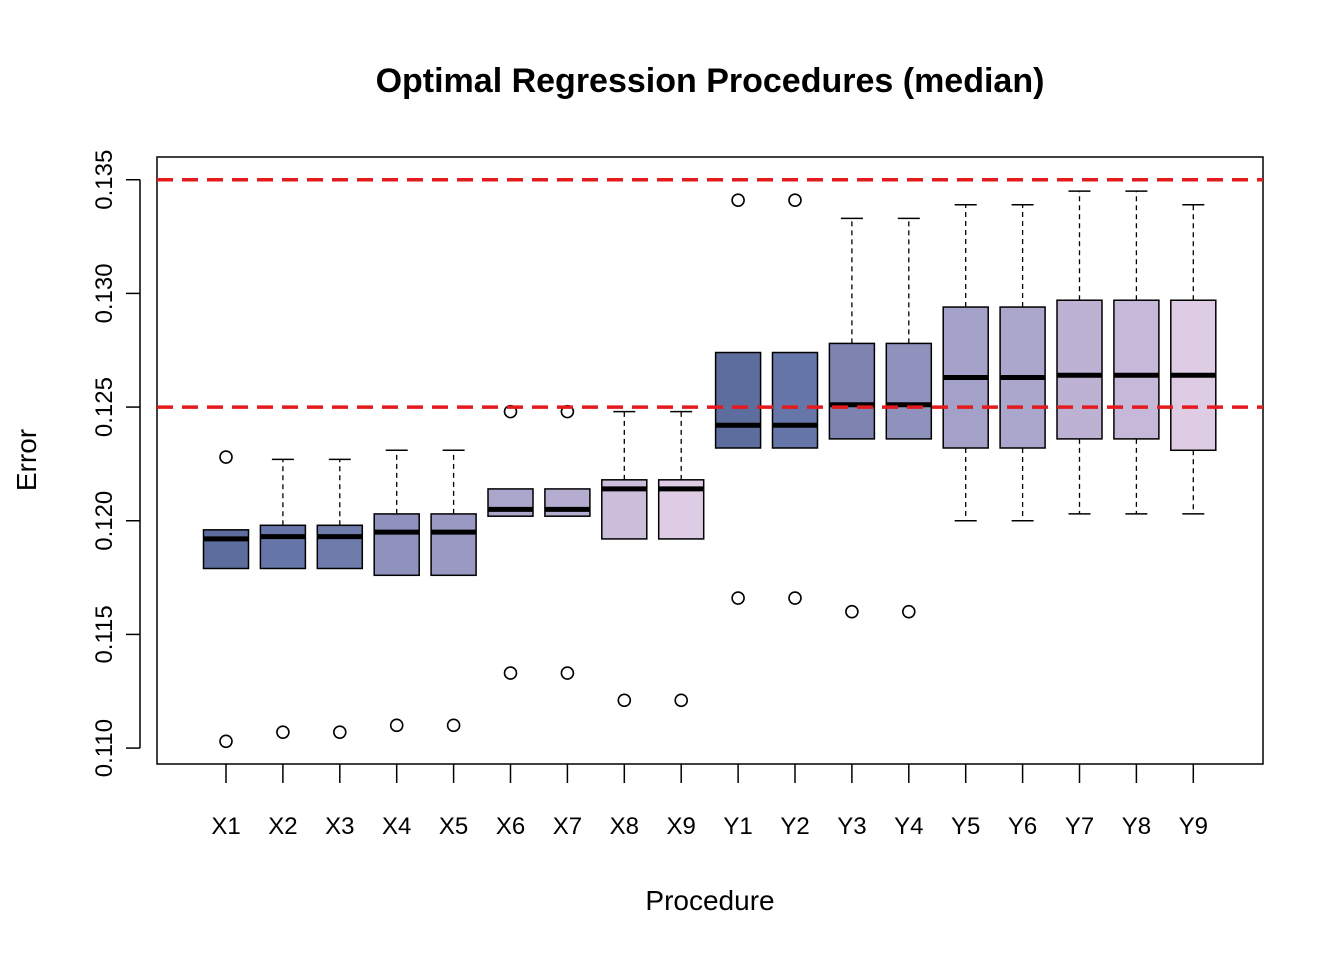 The height and width of the screenshot is (960, 1344). I want to click on y-axis: 0.110 0.115 0.120 0.125 0.130 0.135, so click(116, 463).